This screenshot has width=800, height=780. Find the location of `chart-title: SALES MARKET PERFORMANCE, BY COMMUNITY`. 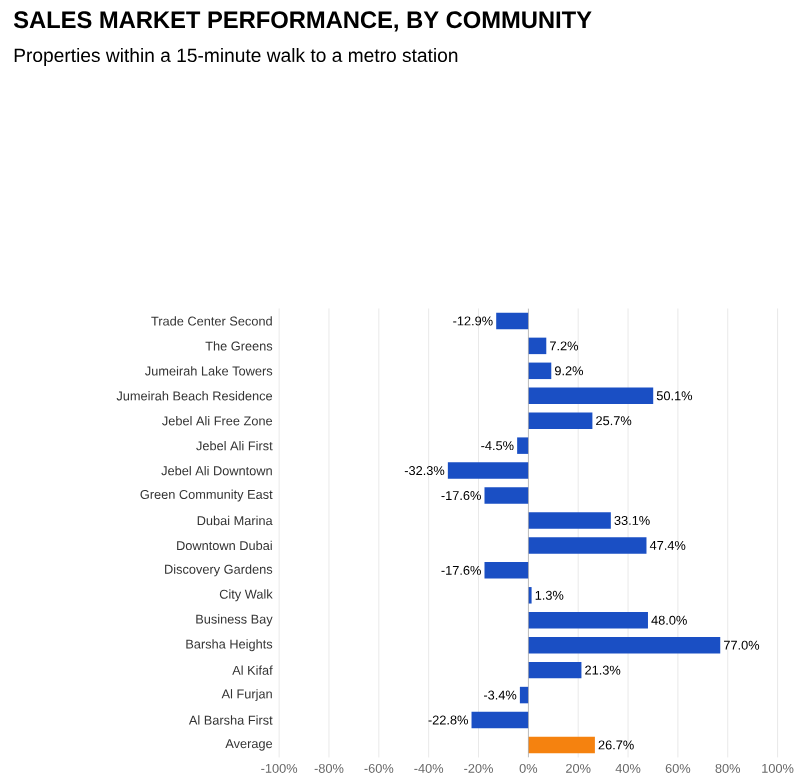

chart-title: SALES MARKET PERFORMANCE, BY COMMUNITY is located at coordinates (302, 22).